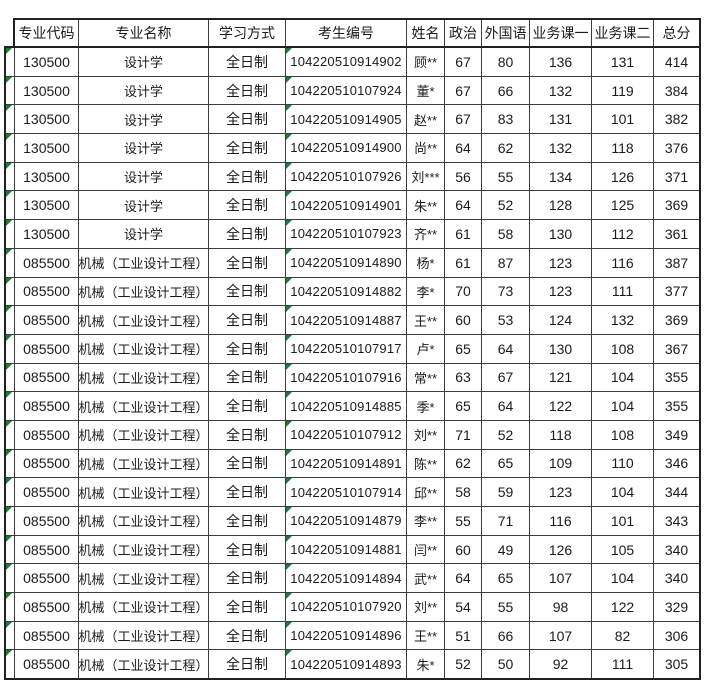 This screenshot has width=710, height=698. What do you see at coordinates (346, 62) in the screenshot?
I see `cell-candidate-id: 104220510914902` at bounding box center [346, 62].